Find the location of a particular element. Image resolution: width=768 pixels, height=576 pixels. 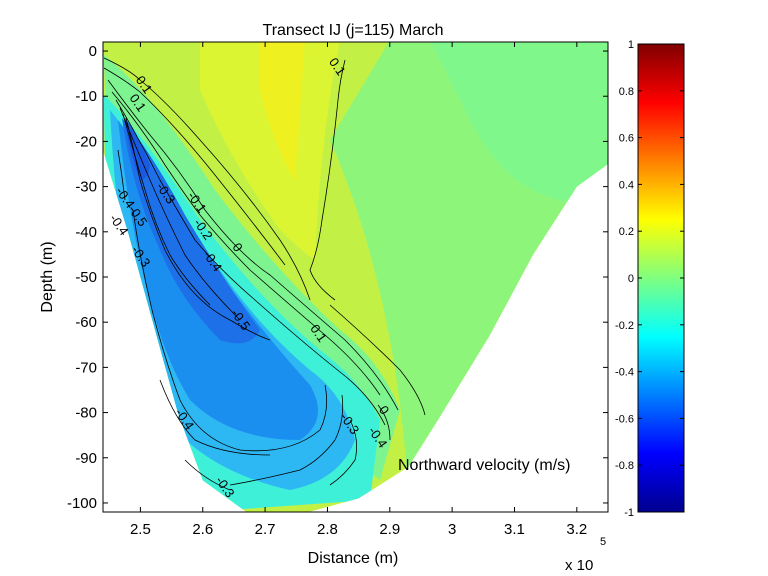

x-exponent-label: x 10 is located at coordinates (579, 565).